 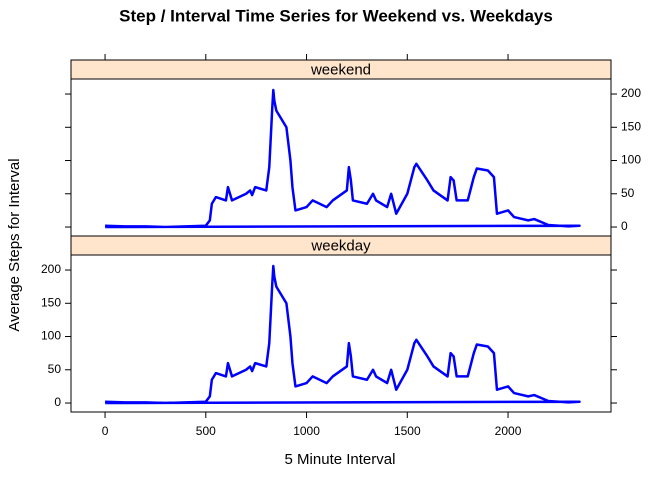 What do you see at coordinates (508, 431) in the screenshot?
I see `x-tick-label: 2000` at bounding box center [508, 431].